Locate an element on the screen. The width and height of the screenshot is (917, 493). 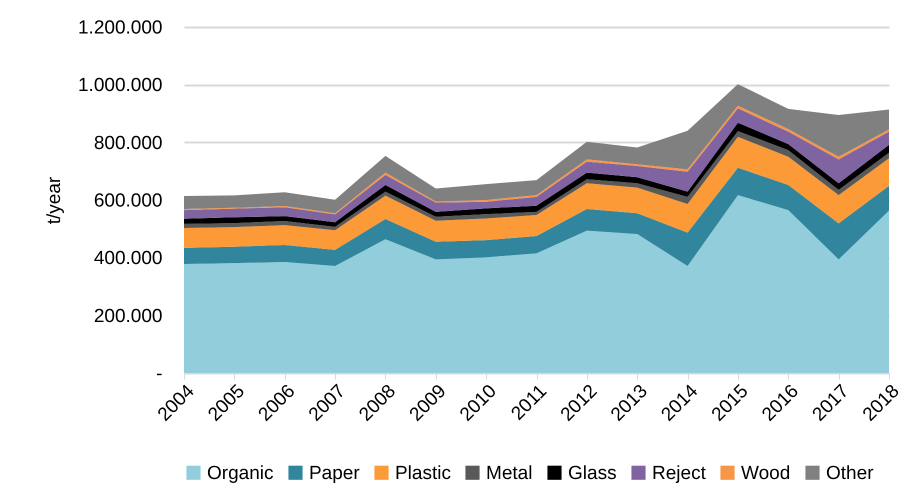
legend-label: Paper is located at coordinates (334, 473).